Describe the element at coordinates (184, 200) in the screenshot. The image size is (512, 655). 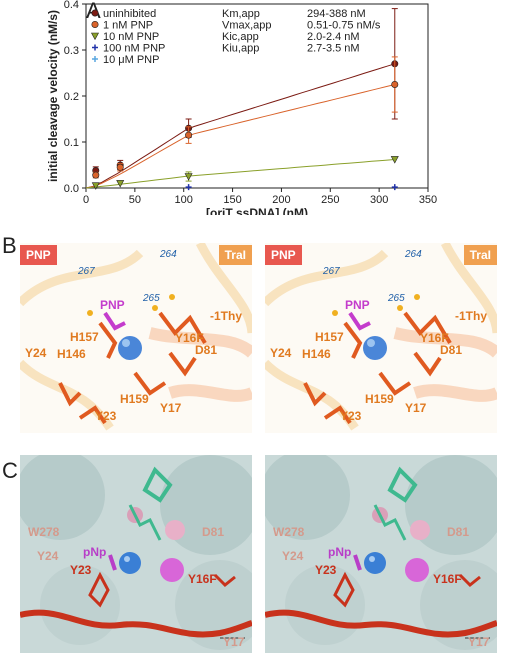
I see `x-tick-label: 100` at that location.